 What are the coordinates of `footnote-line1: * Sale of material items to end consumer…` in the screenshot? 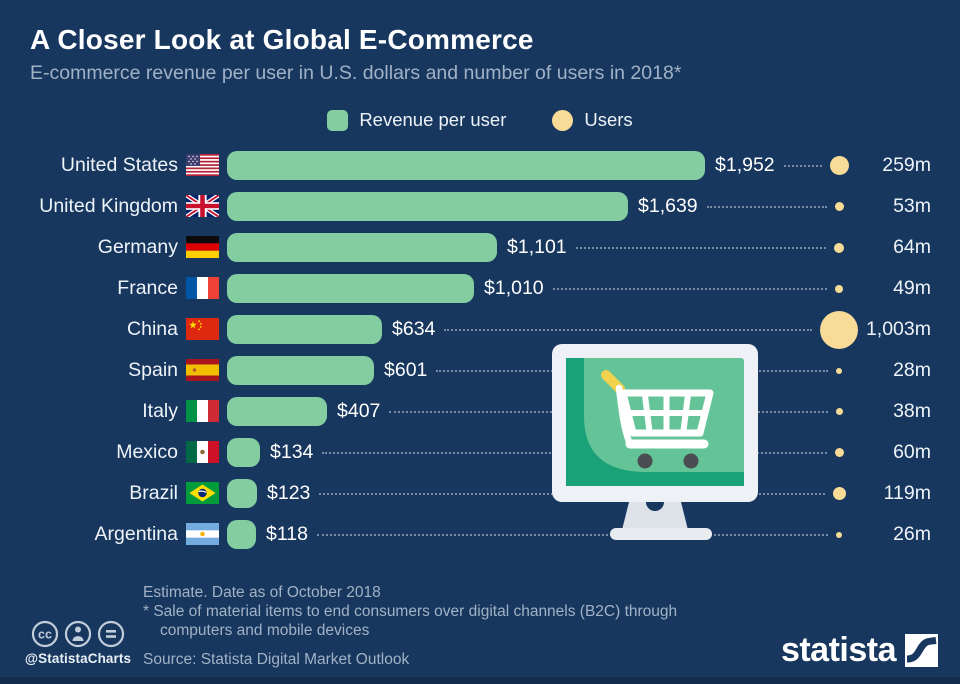 It's located at (410, 611).